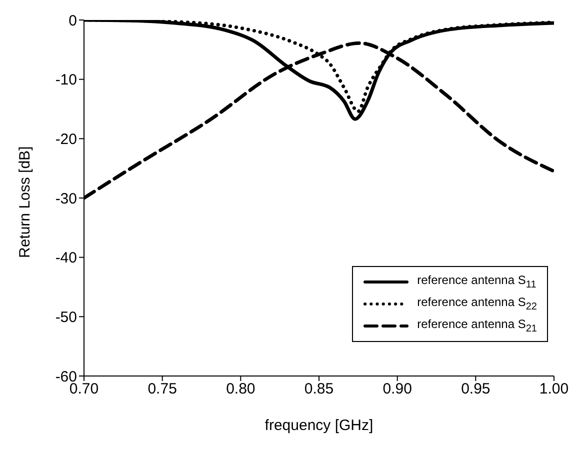 Image resolution: width=584 pixels, height=449 pixels. Describe the element at coordinates (241, 389) in the screenshot. I see `x-tick-label: 0.80` at that location.